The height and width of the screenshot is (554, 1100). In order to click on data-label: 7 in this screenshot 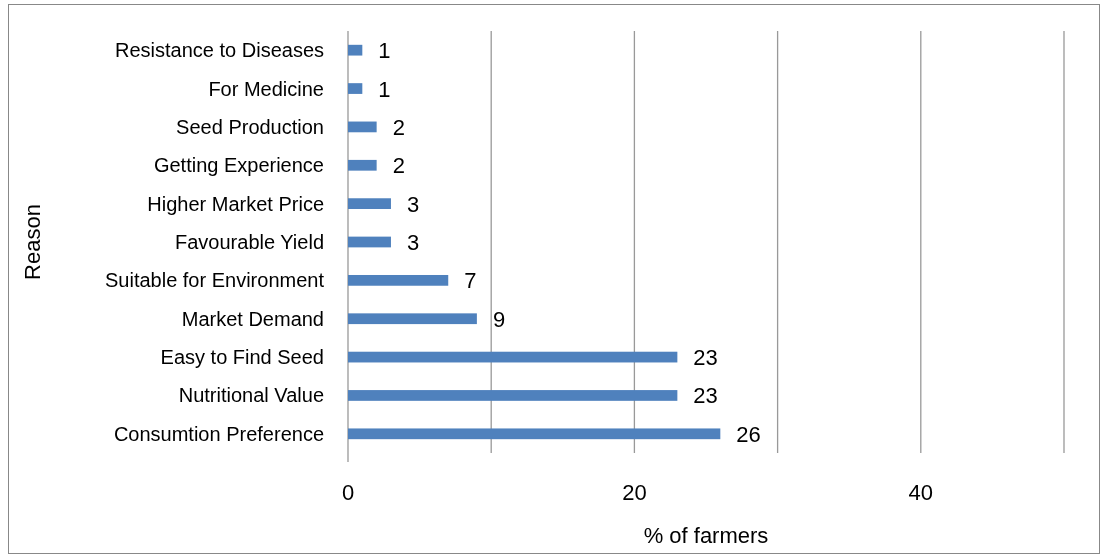, I will do `click(470, 281)`.